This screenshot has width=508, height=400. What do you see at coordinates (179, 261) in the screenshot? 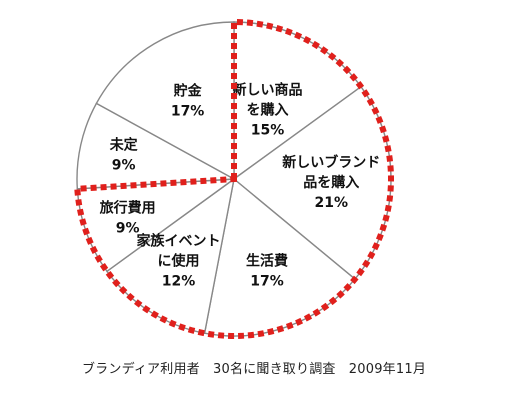
I see `slice-name-label: に使用` at bounding box center [179, 261].